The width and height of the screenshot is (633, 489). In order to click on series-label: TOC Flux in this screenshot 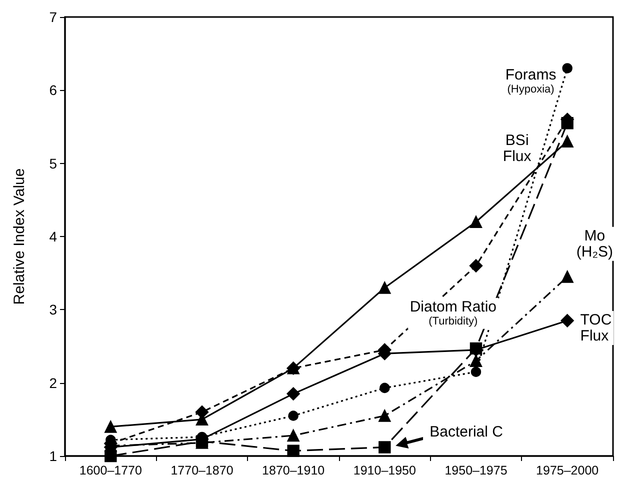, I will do `click(596, 327)`.